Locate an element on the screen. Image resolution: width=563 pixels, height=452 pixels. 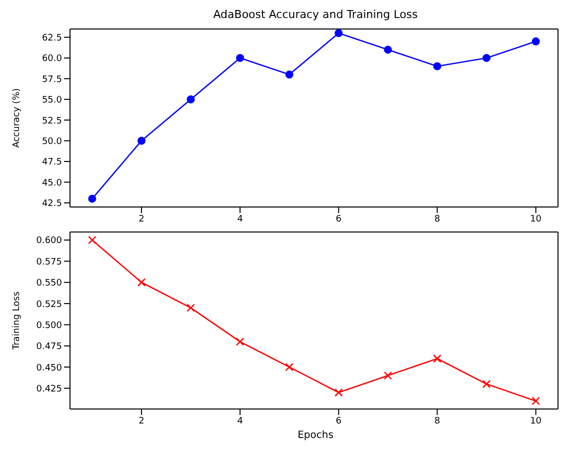
y-tick-label: 62.5 is located at coordinates (52, 38).